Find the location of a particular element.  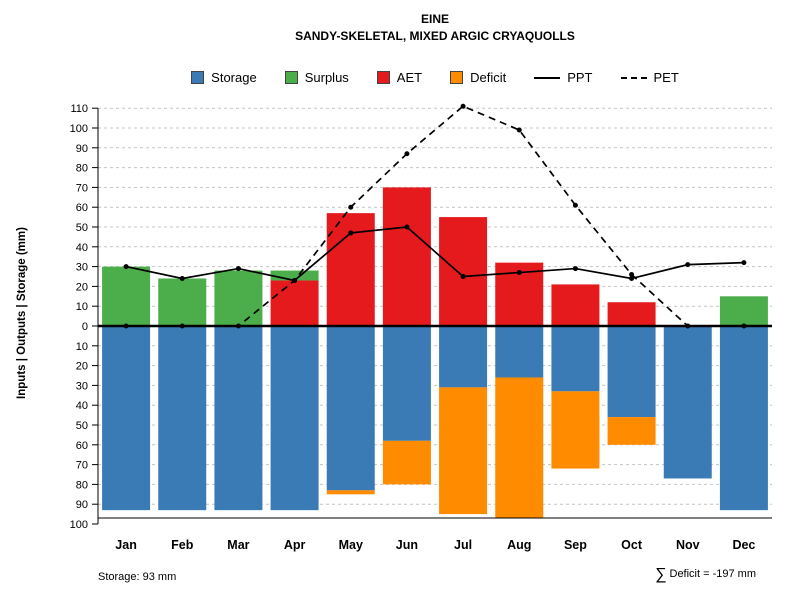

pet-point-dec is located at coordinates (744, 326).